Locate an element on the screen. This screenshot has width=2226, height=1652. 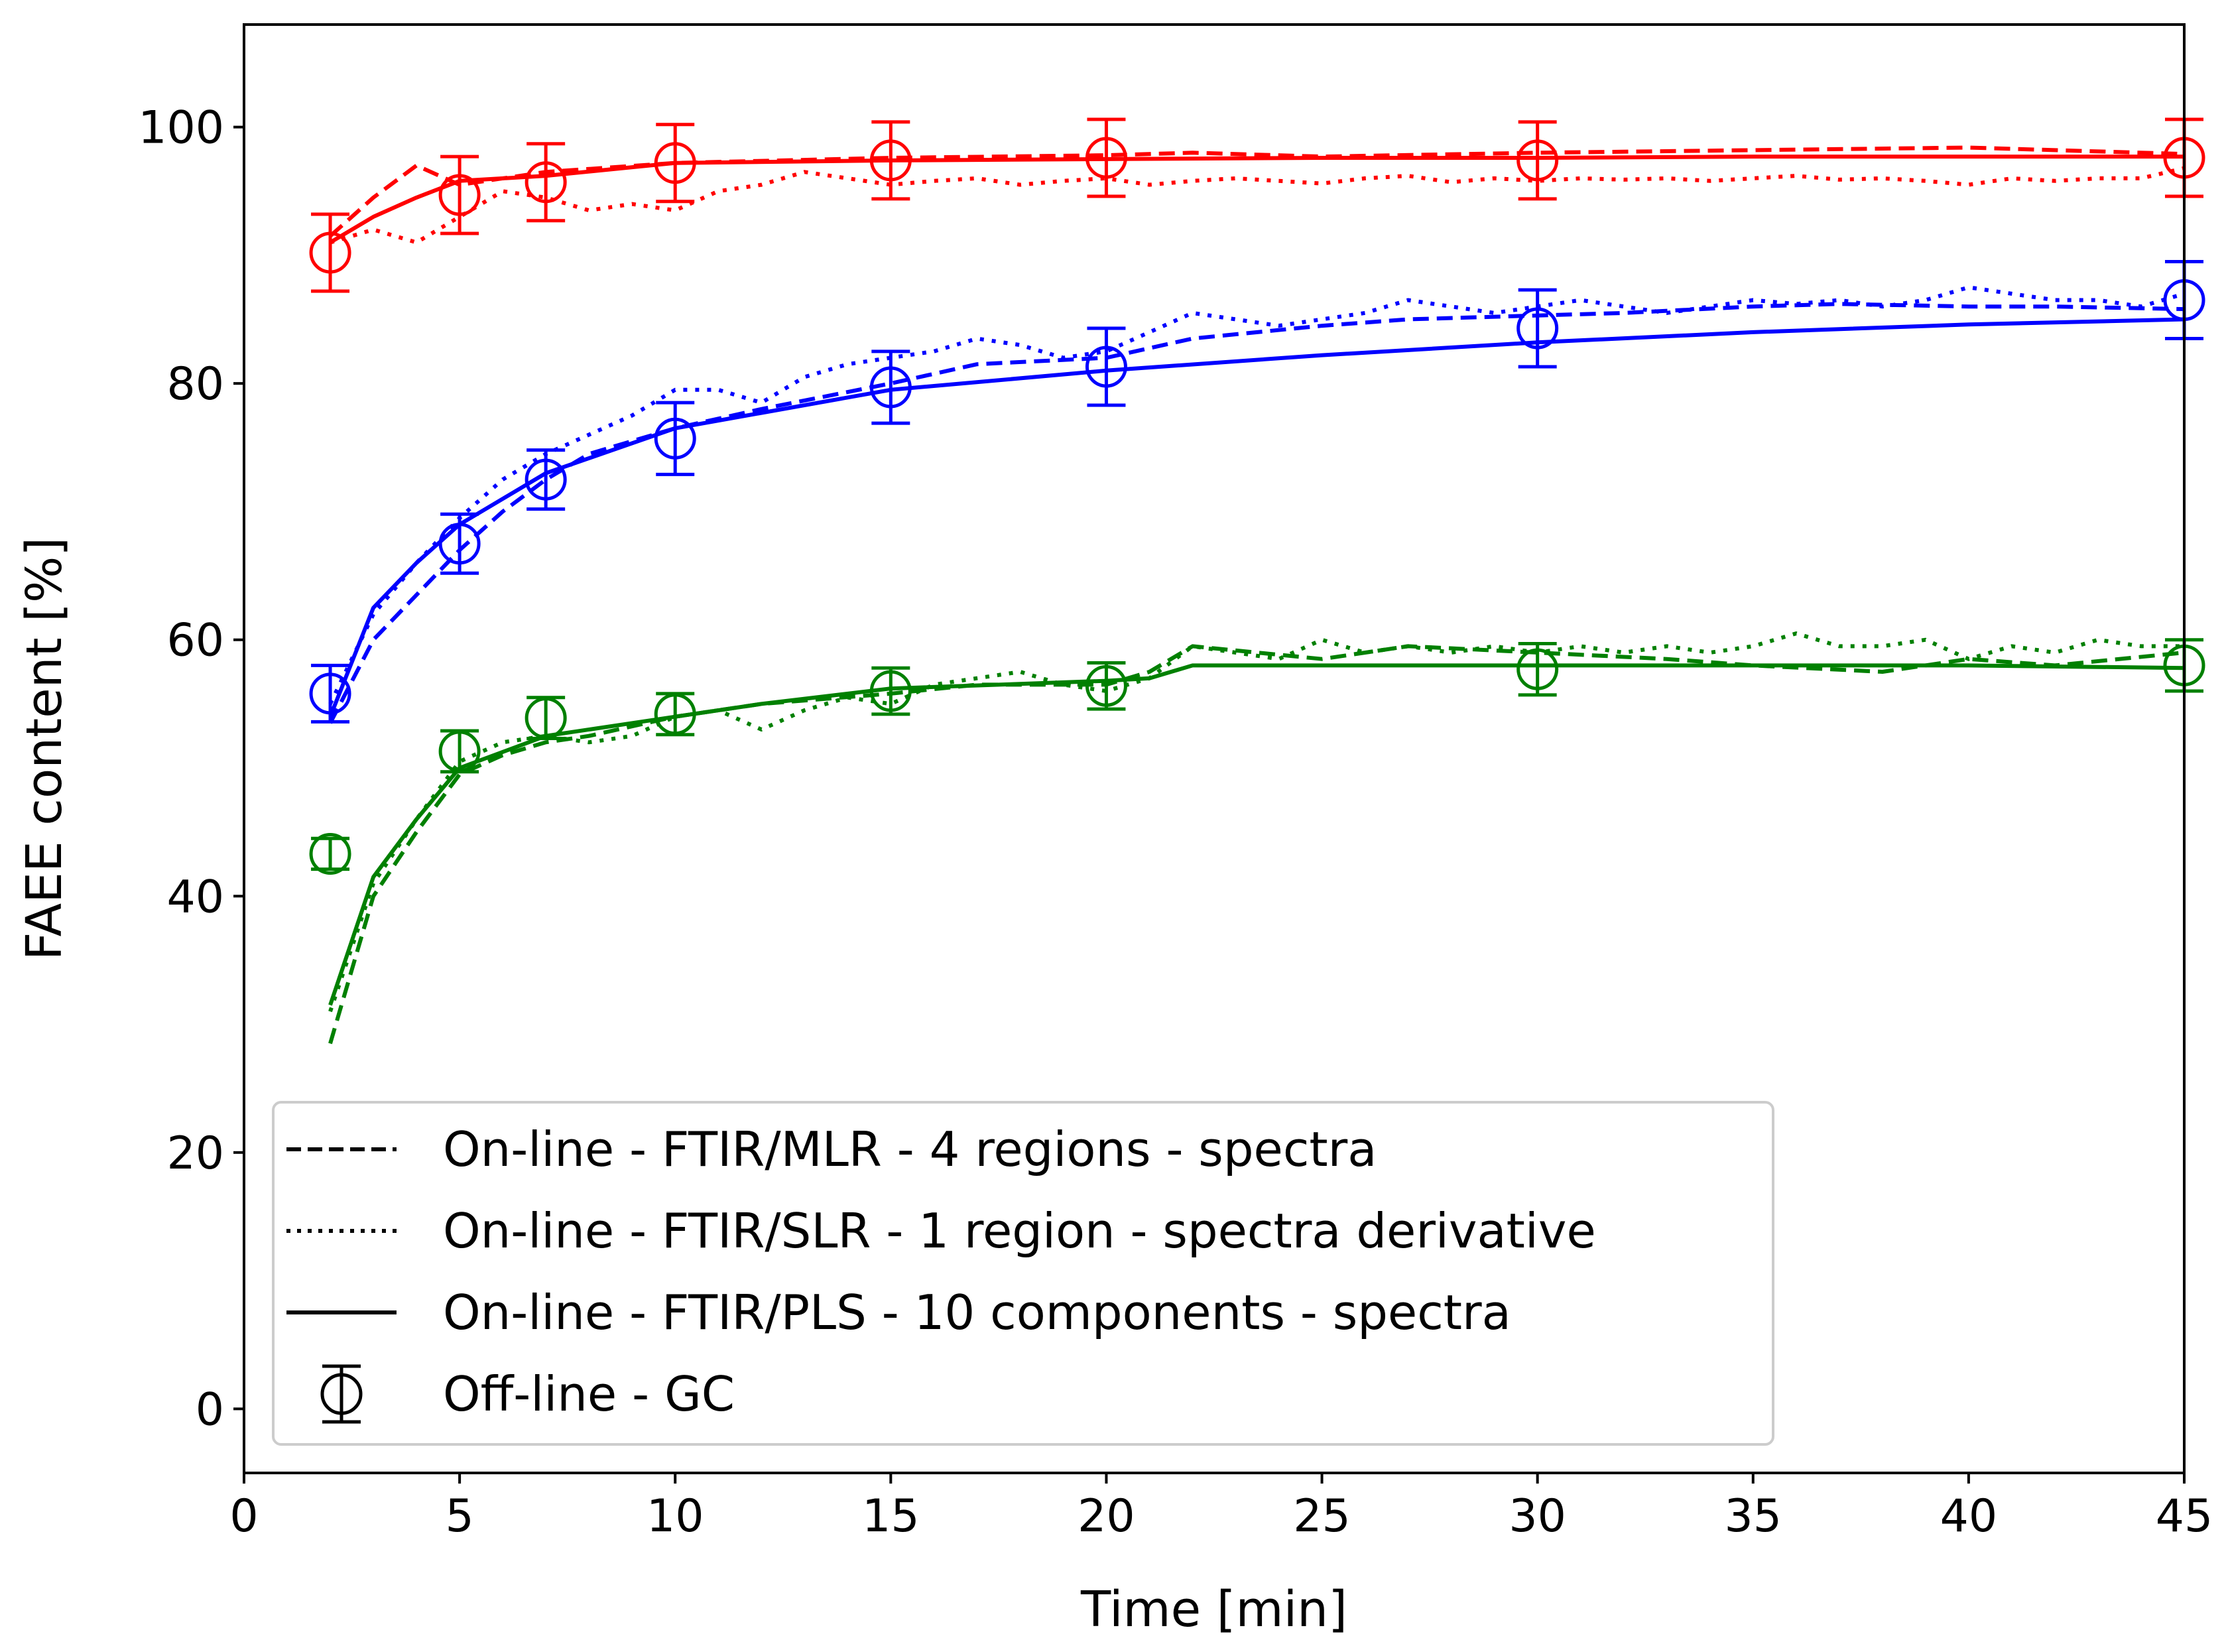
x-axis-label: Time [min] is located at coordinates (1214, 1609).